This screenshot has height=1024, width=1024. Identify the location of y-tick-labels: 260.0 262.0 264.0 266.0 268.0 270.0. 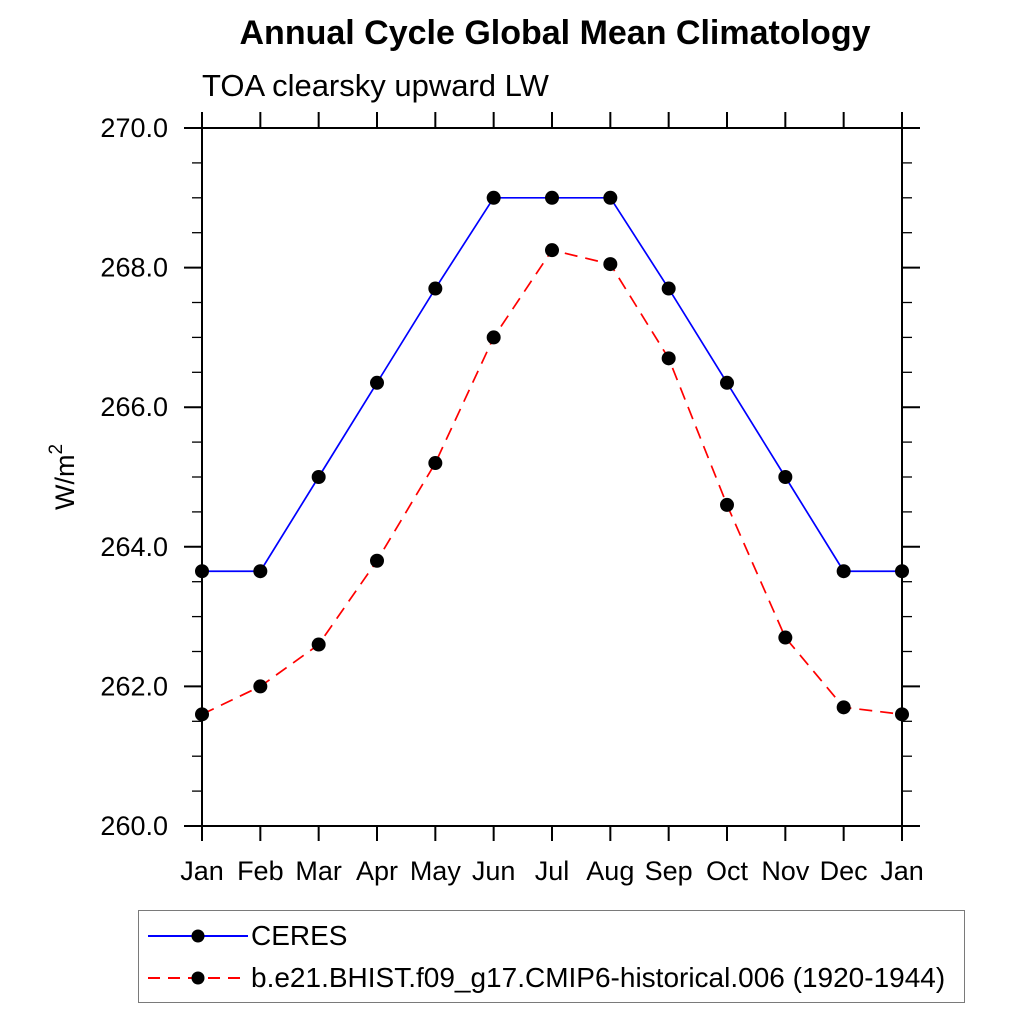
(134, 477).